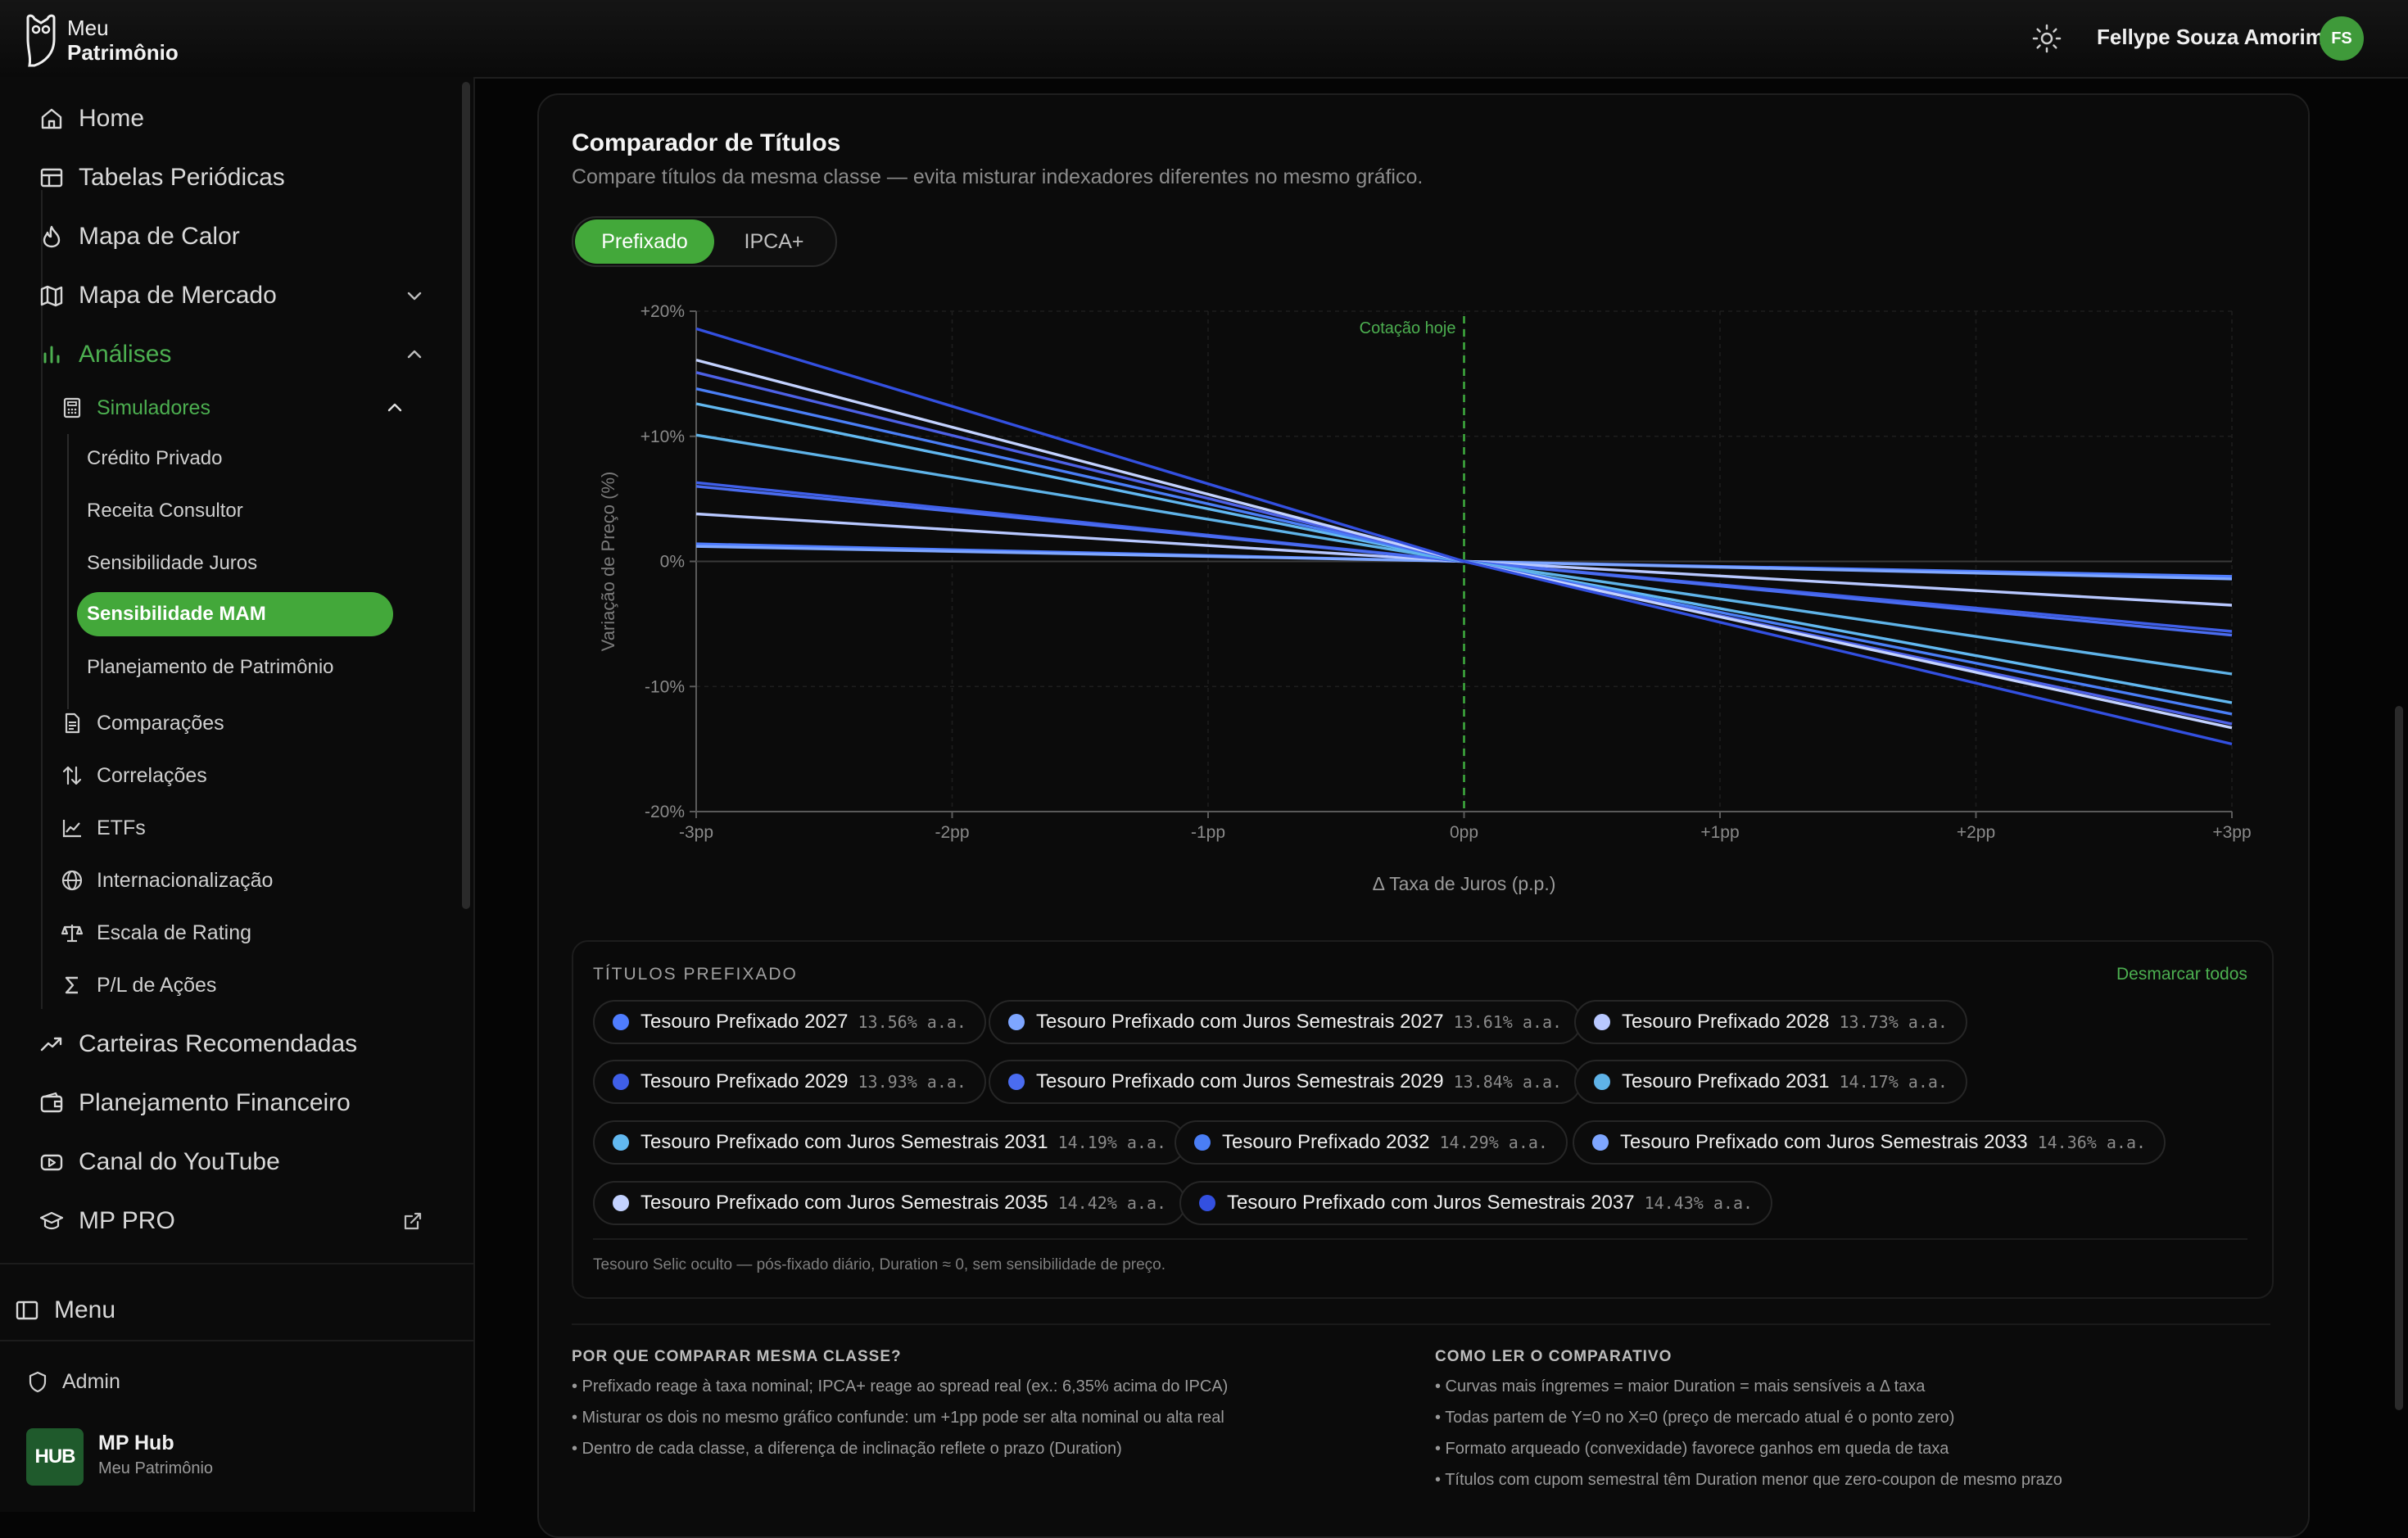 The width and height of the screenshot is (2408, 1538). What do you see at coordinates (672, 562) in the screenshot?
I see `y-tick-label: 0%` at bounding box center [672, 562].